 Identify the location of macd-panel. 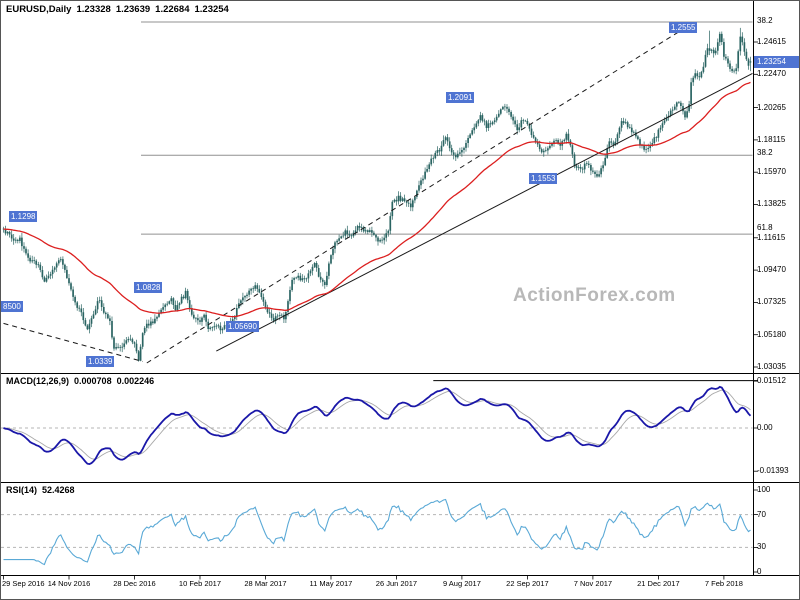
(377, 425).